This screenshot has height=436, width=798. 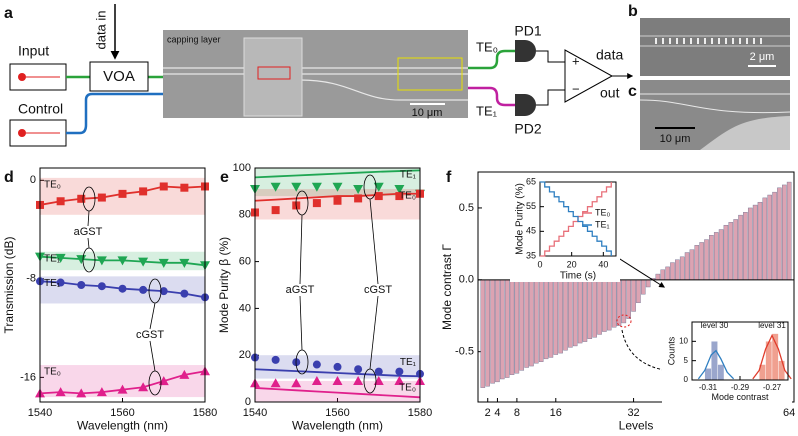 I want to click on panel-label: f, so click(x=449, y=177).